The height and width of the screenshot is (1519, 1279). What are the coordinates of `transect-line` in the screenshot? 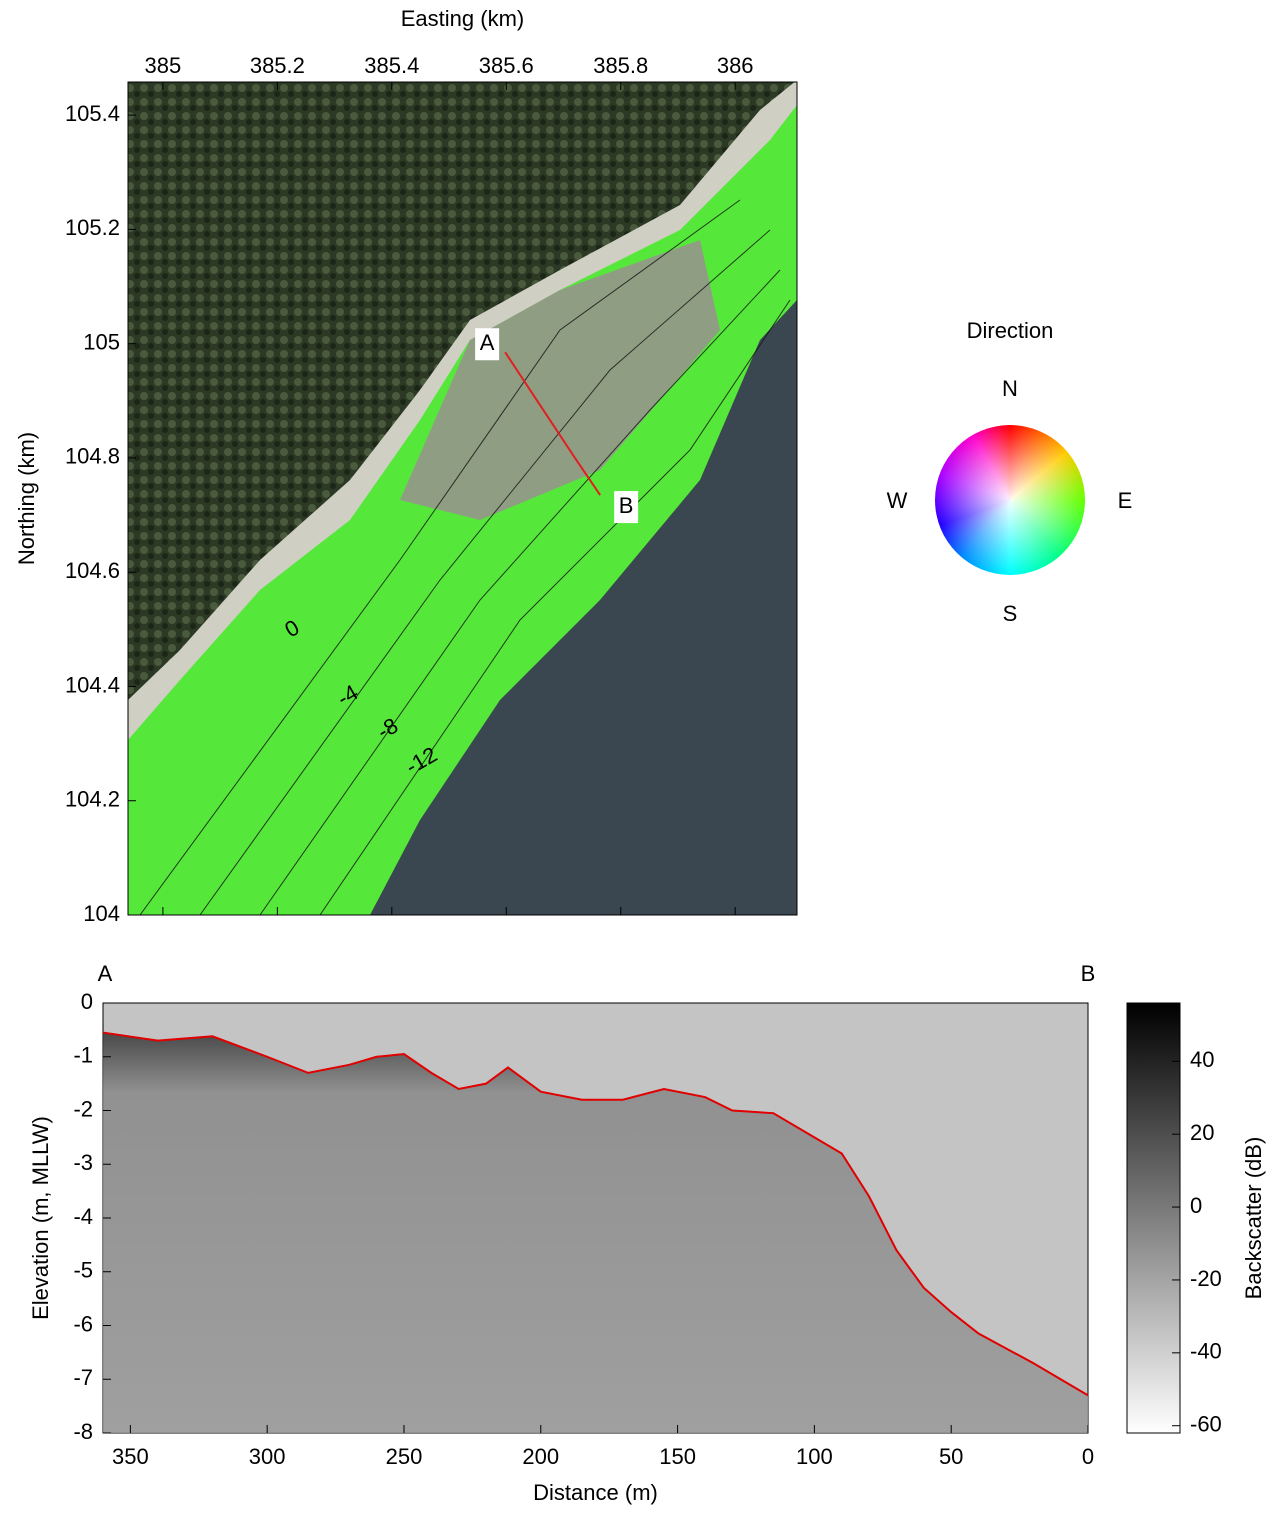 It's located at (552, 423).